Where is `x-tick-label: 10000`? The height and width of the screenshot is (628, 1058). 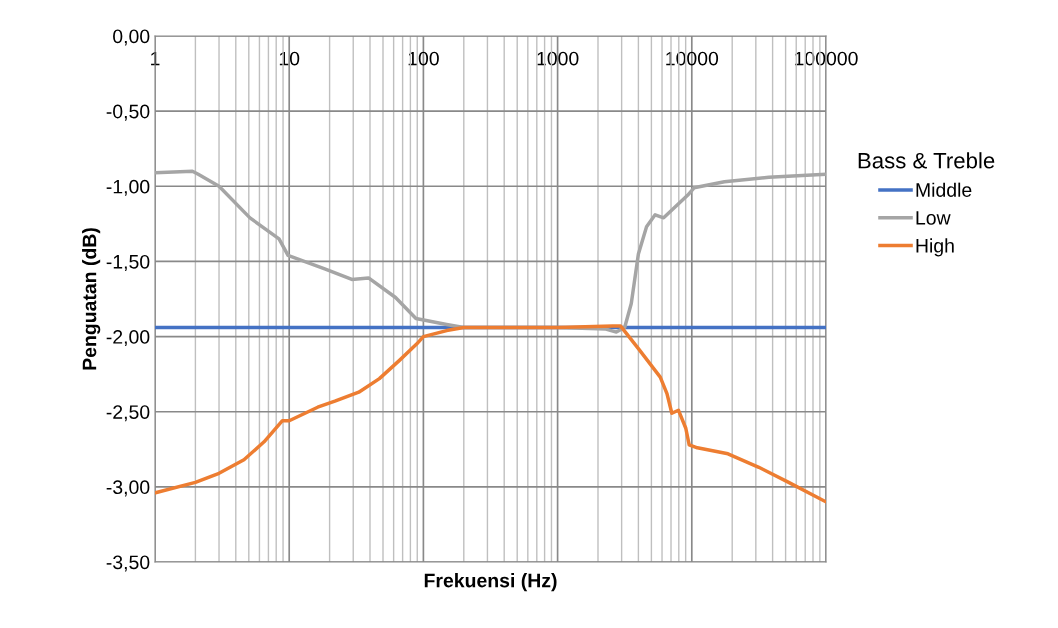
x-tick-label: 10000 is located at coordinates (692, 58).